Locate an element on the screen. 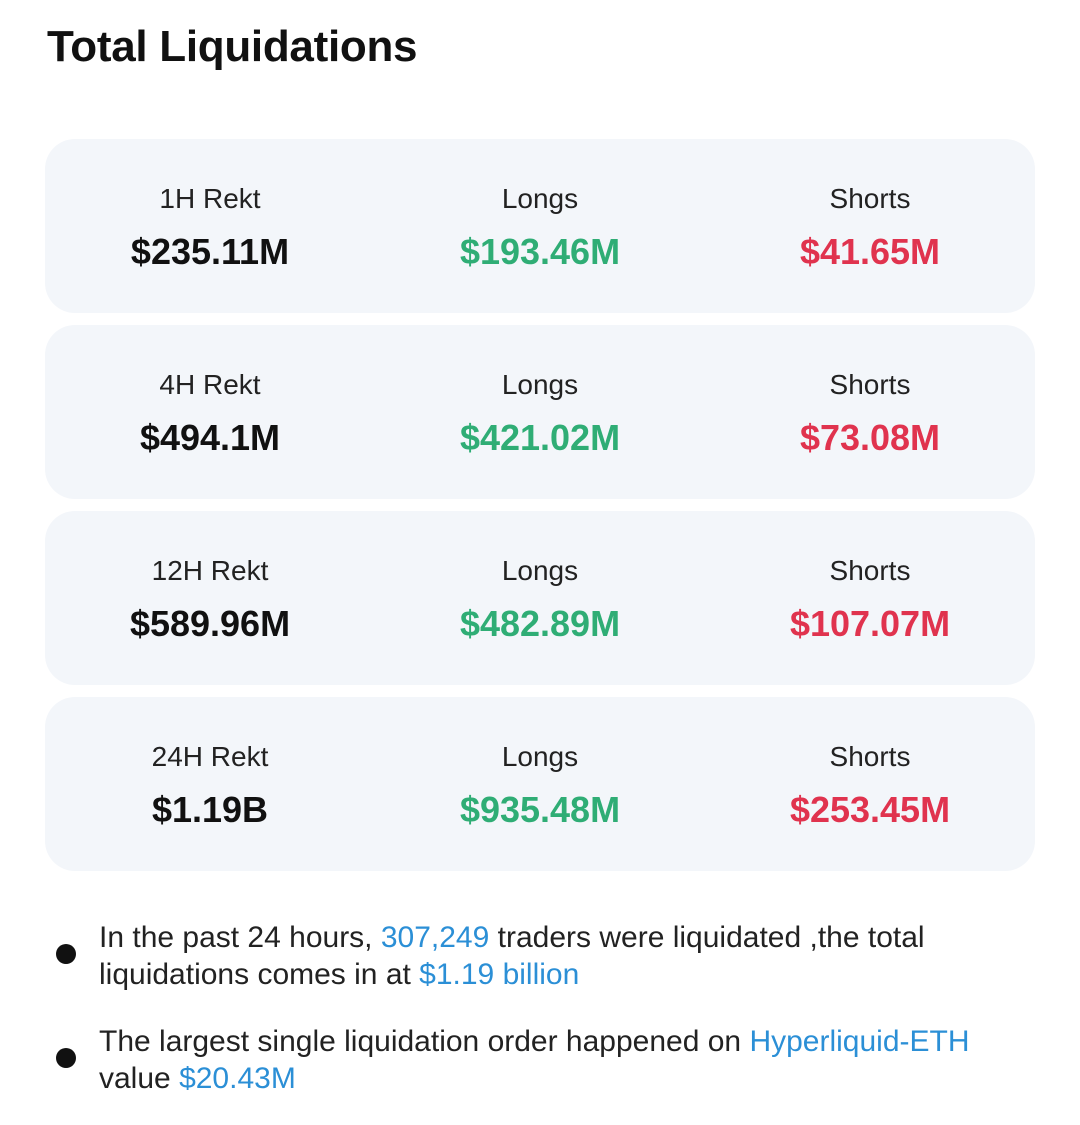 The image size is (1080, 1125). shorts-value: $107.07M is located at coordinates (870, 623).